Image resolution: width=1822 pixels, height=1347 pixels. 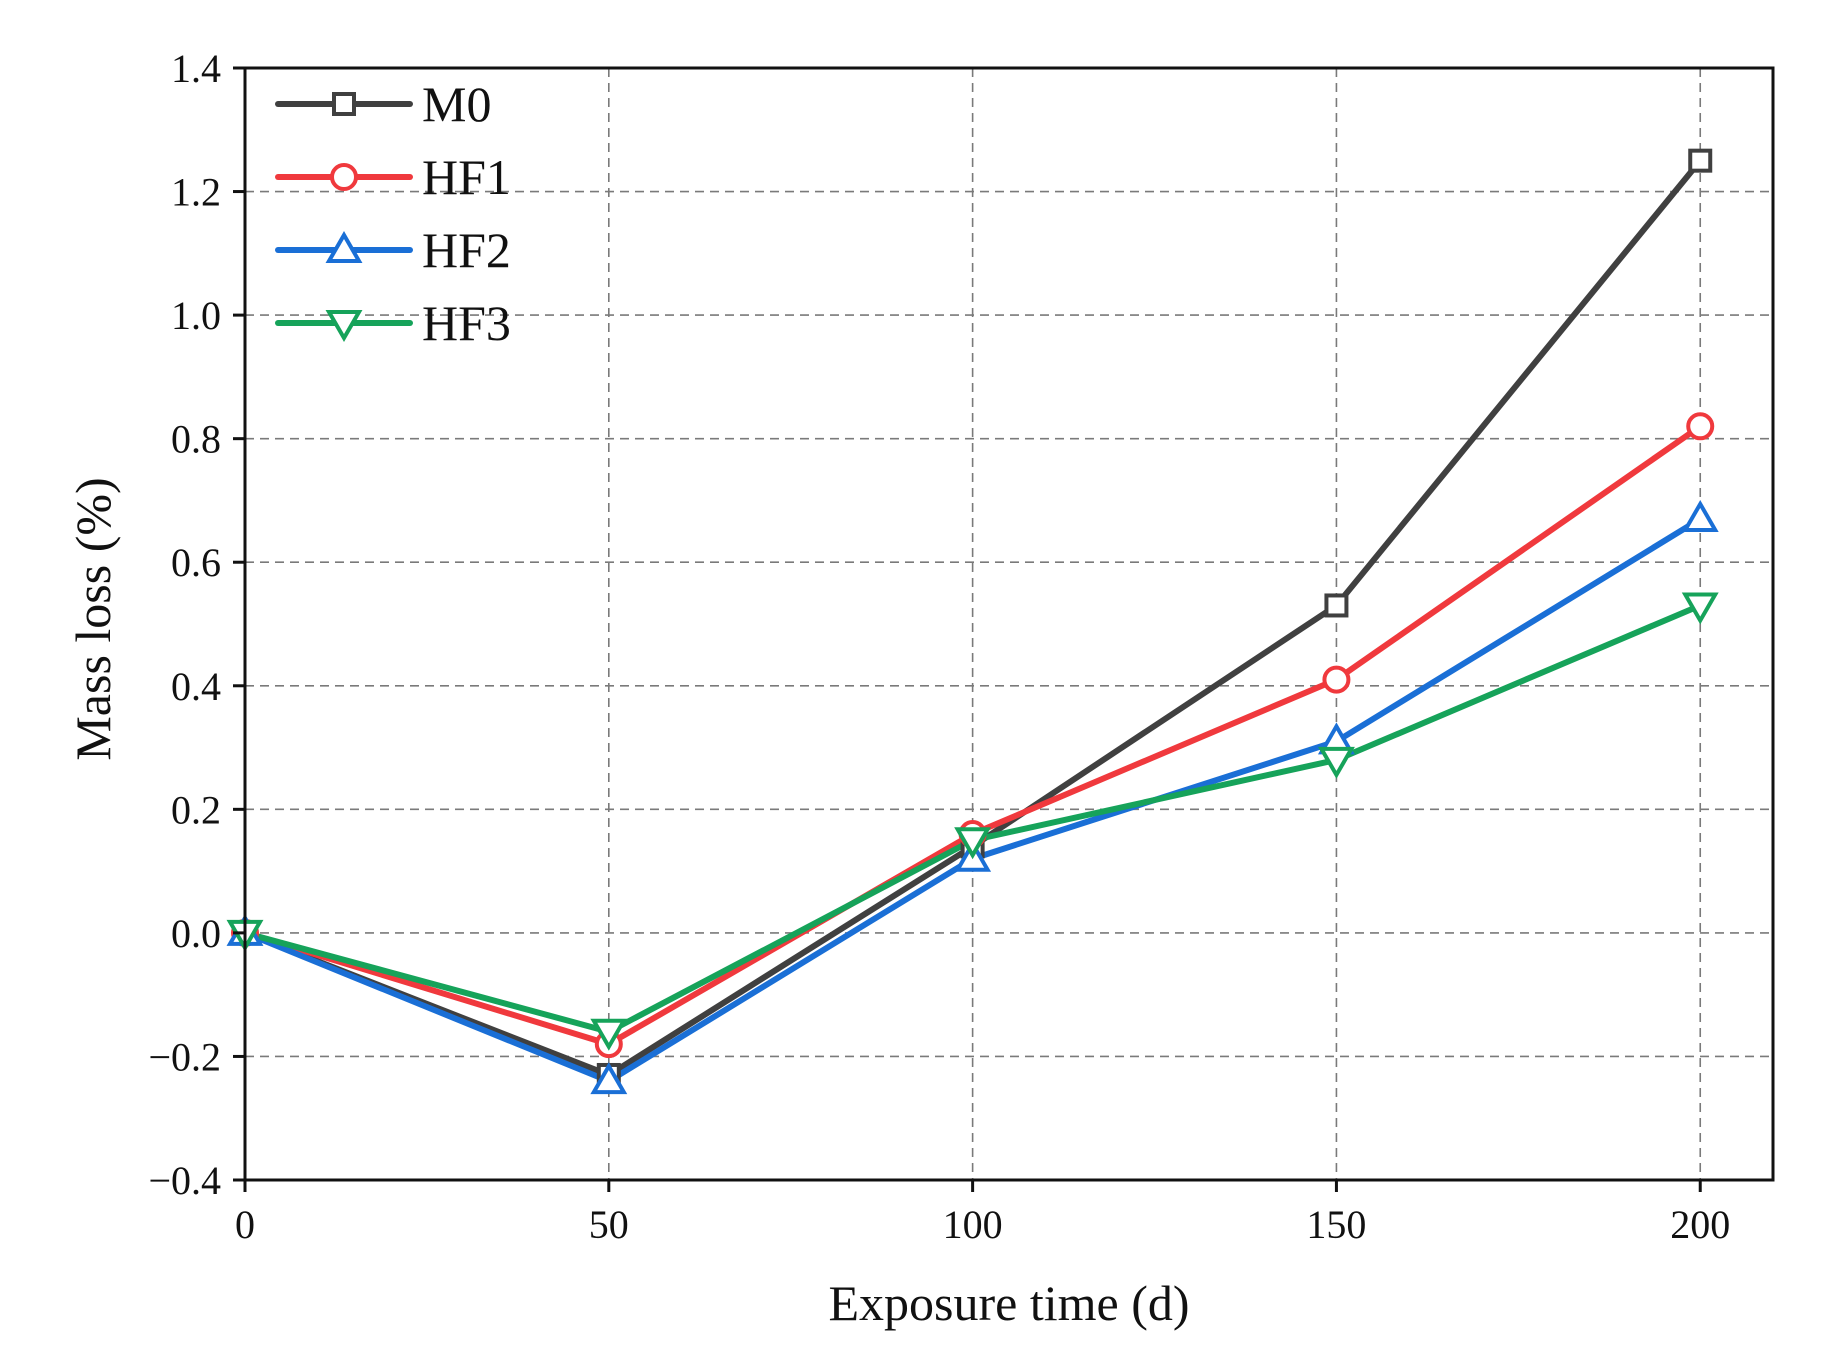 What do you see at coordinates (609, 1224) in the screenshot?
I see `x-tick-label: 50` at bounding box center [609, 1224].